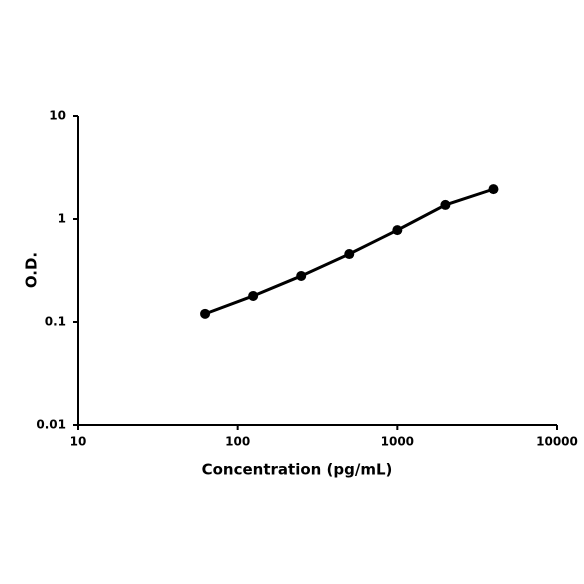  I want to click on x-axis-title: Concentration (pg/mL), so click(297, 470).